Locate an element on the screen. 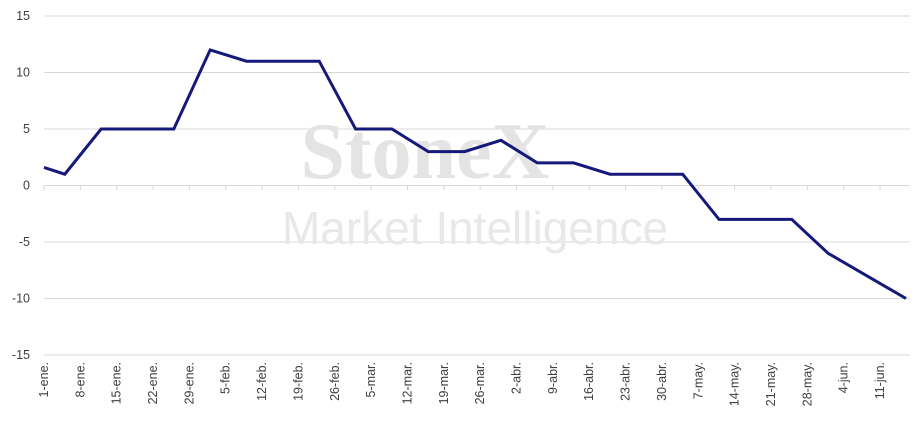 The image size is (924, 429). watermark-subtitle: Market Intelligence is located at coordinates (475, 228).